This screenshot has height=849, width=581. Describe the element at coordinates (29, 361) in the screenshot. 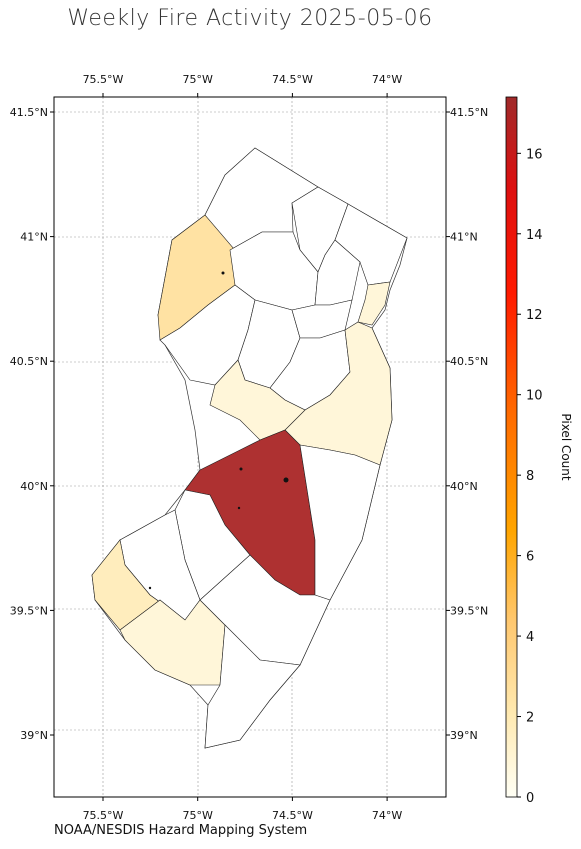

I see `lat-tick-label-left: 40.5°N` at that location.